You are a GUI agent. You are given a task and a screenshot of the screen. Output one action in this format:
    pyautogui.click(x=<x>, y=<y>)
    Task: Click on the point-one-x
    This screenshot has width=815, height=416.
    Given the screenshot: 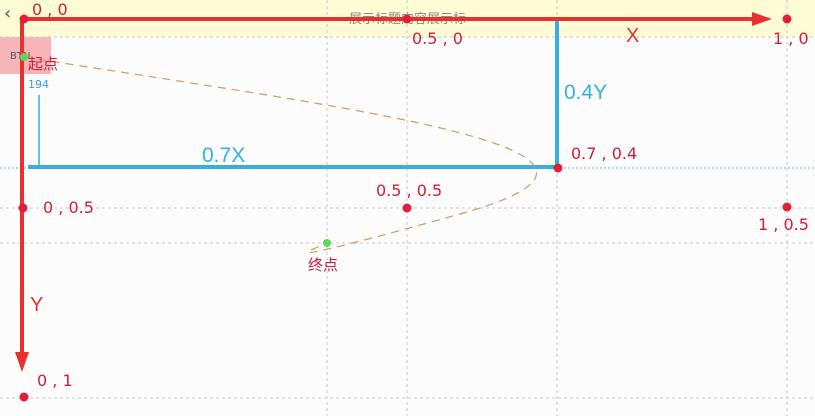 What is the action you would take?
    pyautogui.click(x=787, y=19)
    